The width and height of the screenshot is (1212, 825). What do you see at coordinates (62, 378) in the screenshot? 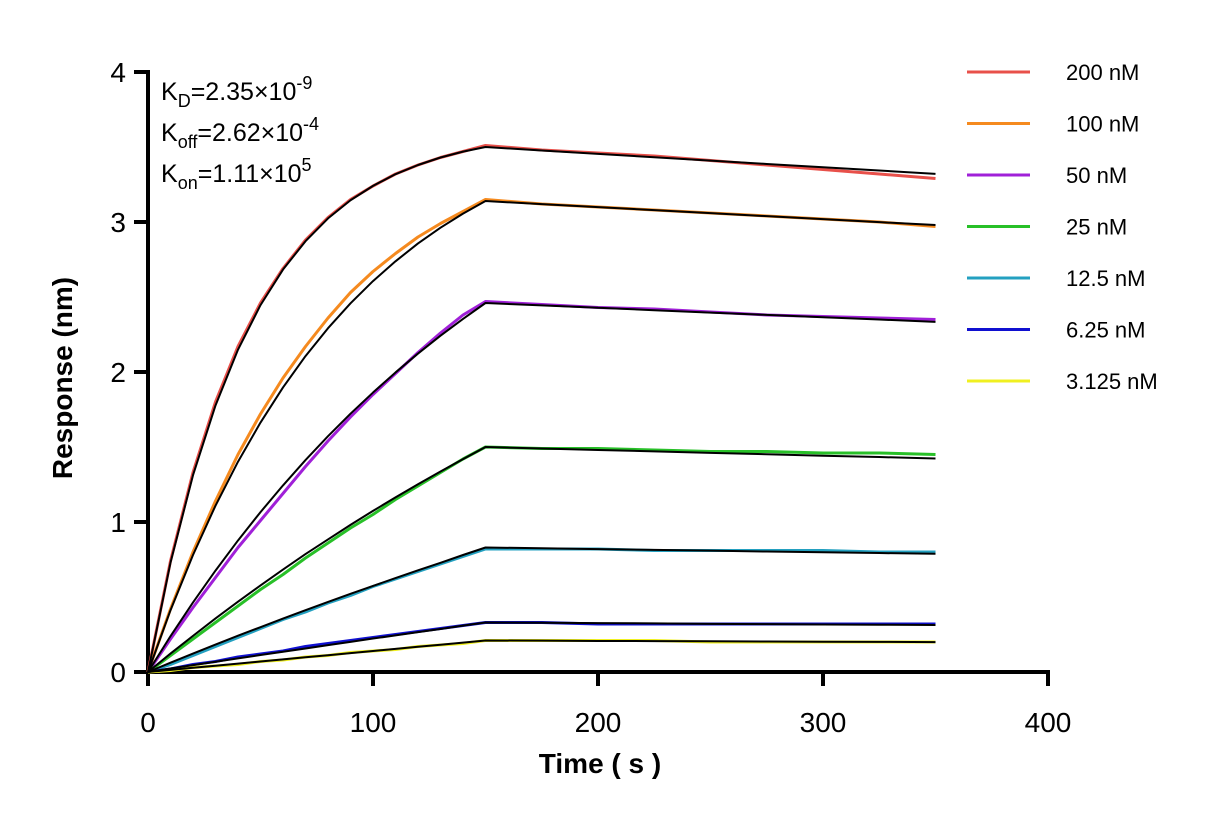
I see `y-axis-title: Response (nm)` at bounding box center [62, 378].